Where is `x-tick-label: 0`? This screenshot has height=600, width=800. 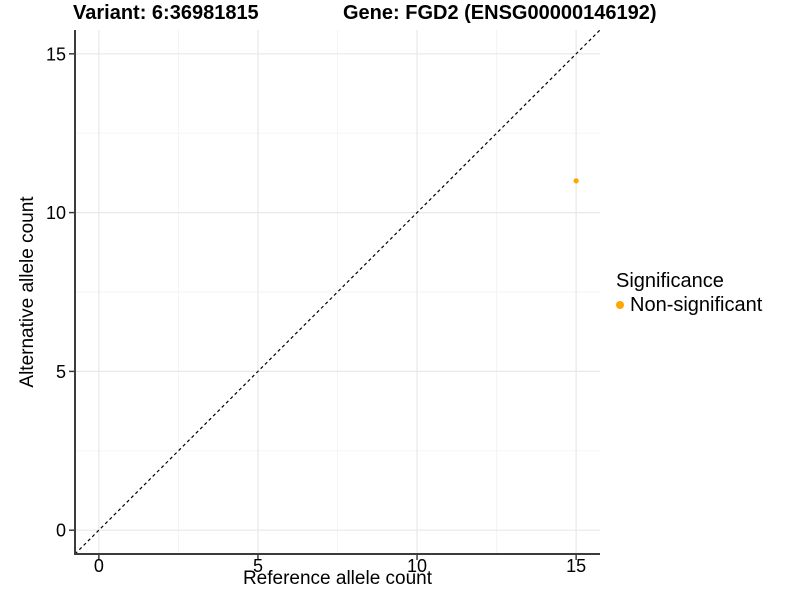 x-tick-label: 0 is located at coordinates (99, 566).